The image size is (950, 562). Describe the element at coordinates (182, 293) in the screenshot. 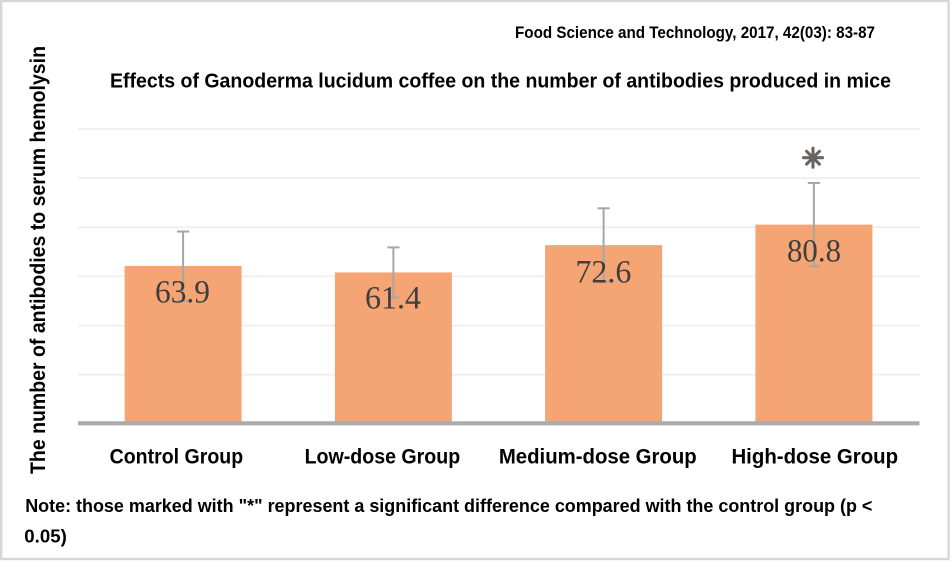

I see `svg-text: 63.9` at that location.